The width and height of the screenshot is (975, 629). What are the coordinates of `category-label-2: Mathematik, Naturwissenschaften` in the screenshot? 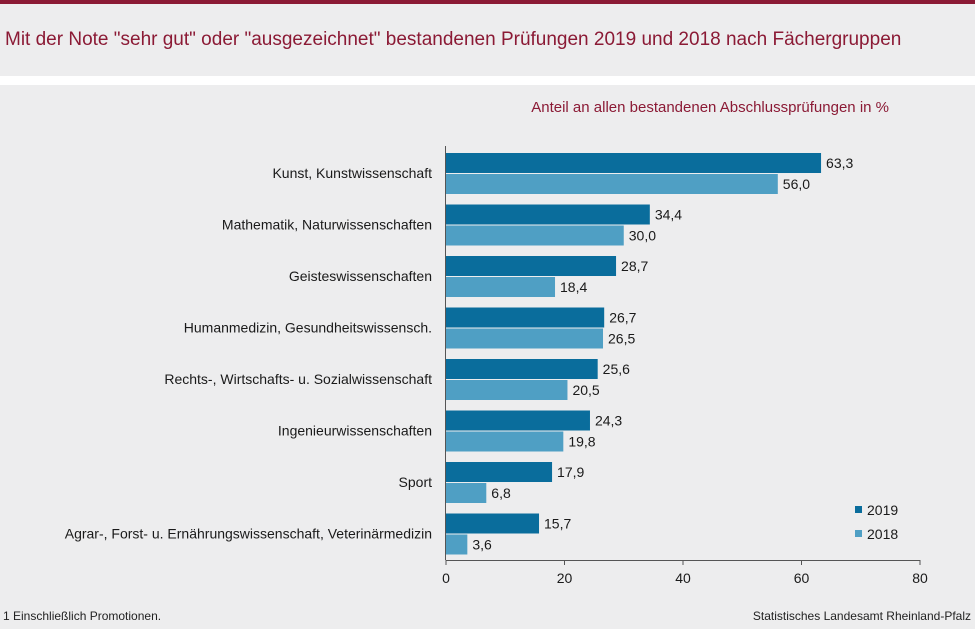 It's located at (327, 225).